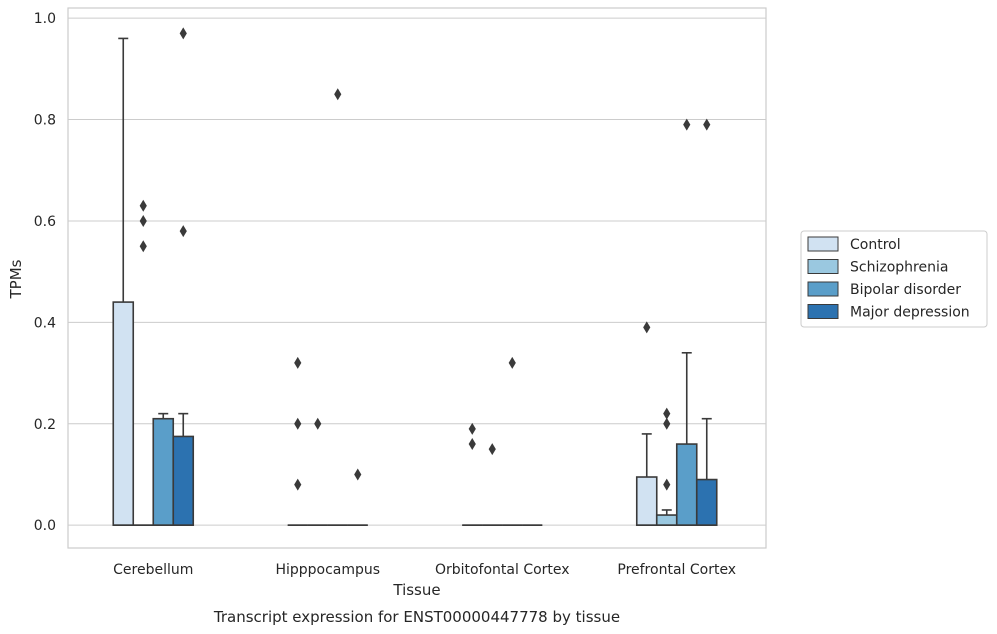 This screenshot has width=997, height=634. Describe the element at coordinates (45, 323) in the screenshot. I see `y-tick-label: 0.4` at that location.